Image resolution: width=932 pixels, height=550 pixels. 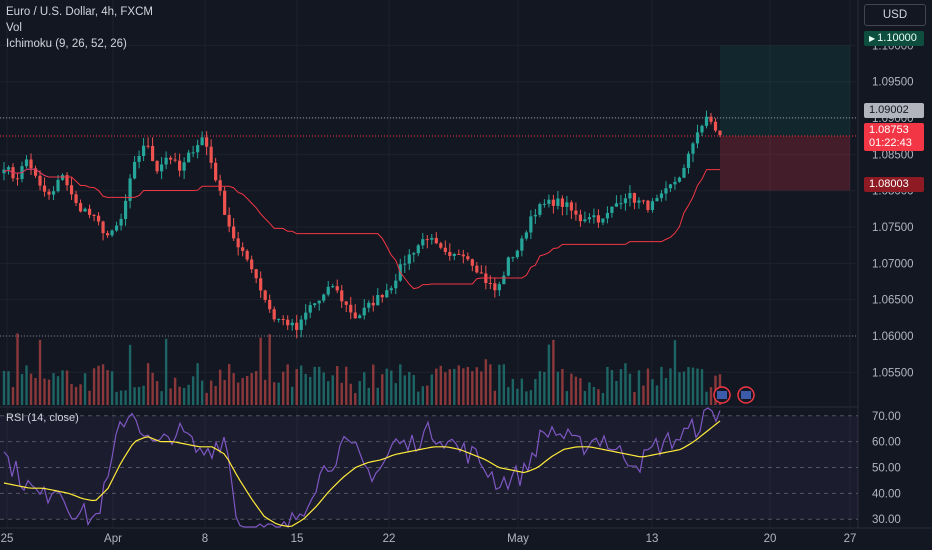 I want to click on currency-button: USD, so click(x=895, y=15).